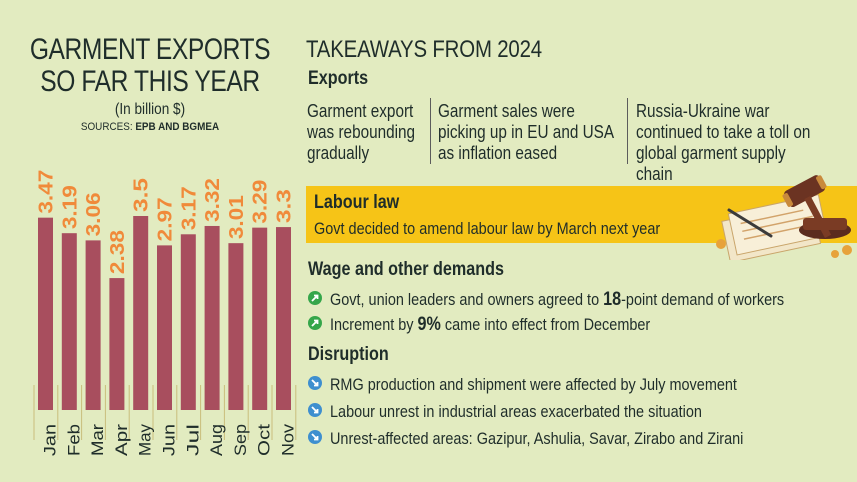 This screenshot has width=857, height=482. What do you see at coordinates (213, 200) in the screenshot?
I see `value-label-aug: 3.32` at bounding box center [213, 200].